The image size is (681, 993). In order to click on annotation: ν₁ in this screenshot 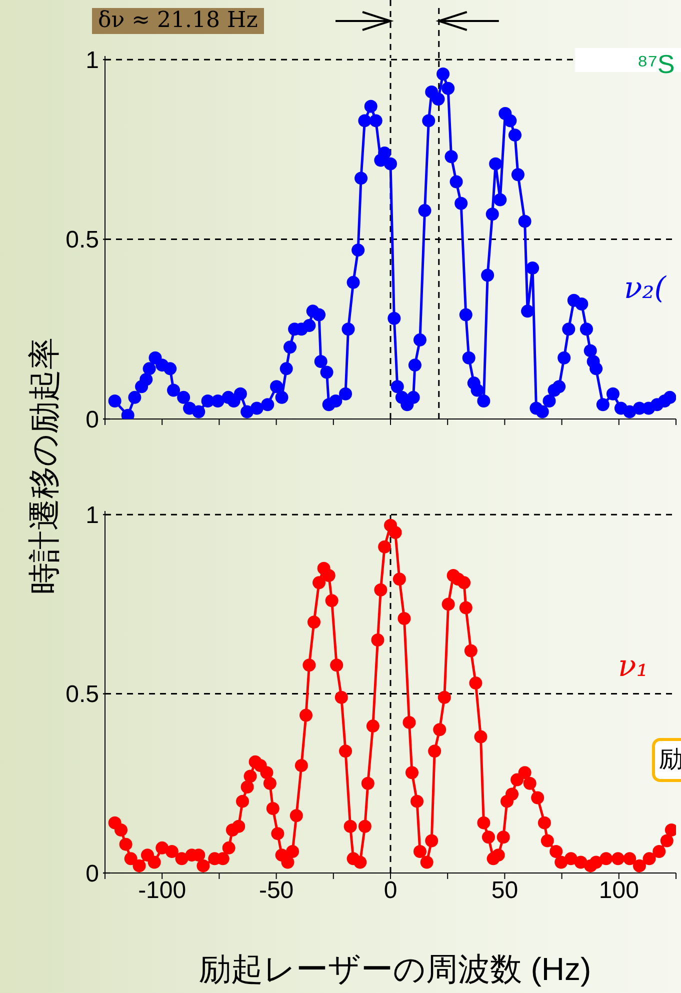, I will do `click(633, 666)`.